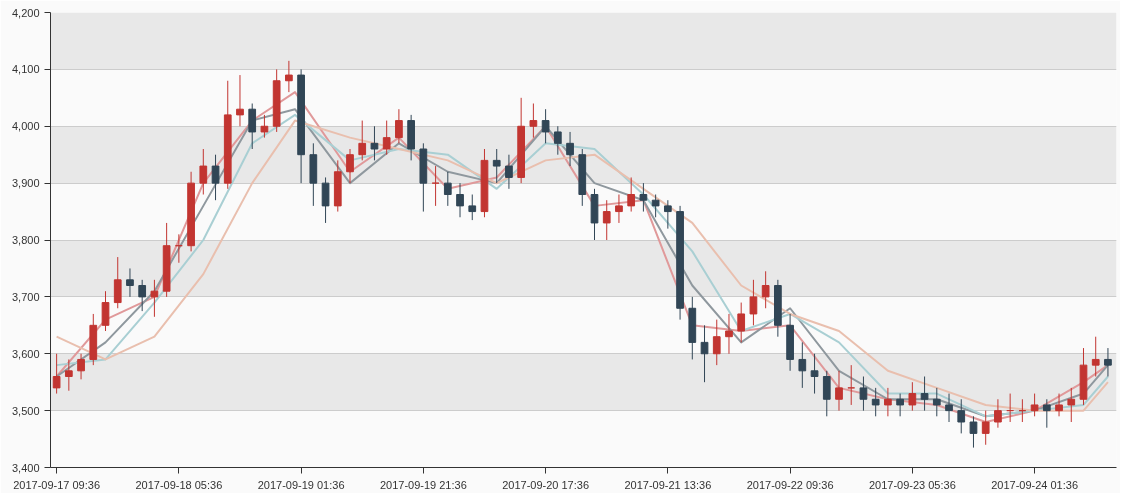  Describe the element at coordinates (57, 484) in the screenshot. I see `x-tick-label: 2017-09-17 09:36` at that location.